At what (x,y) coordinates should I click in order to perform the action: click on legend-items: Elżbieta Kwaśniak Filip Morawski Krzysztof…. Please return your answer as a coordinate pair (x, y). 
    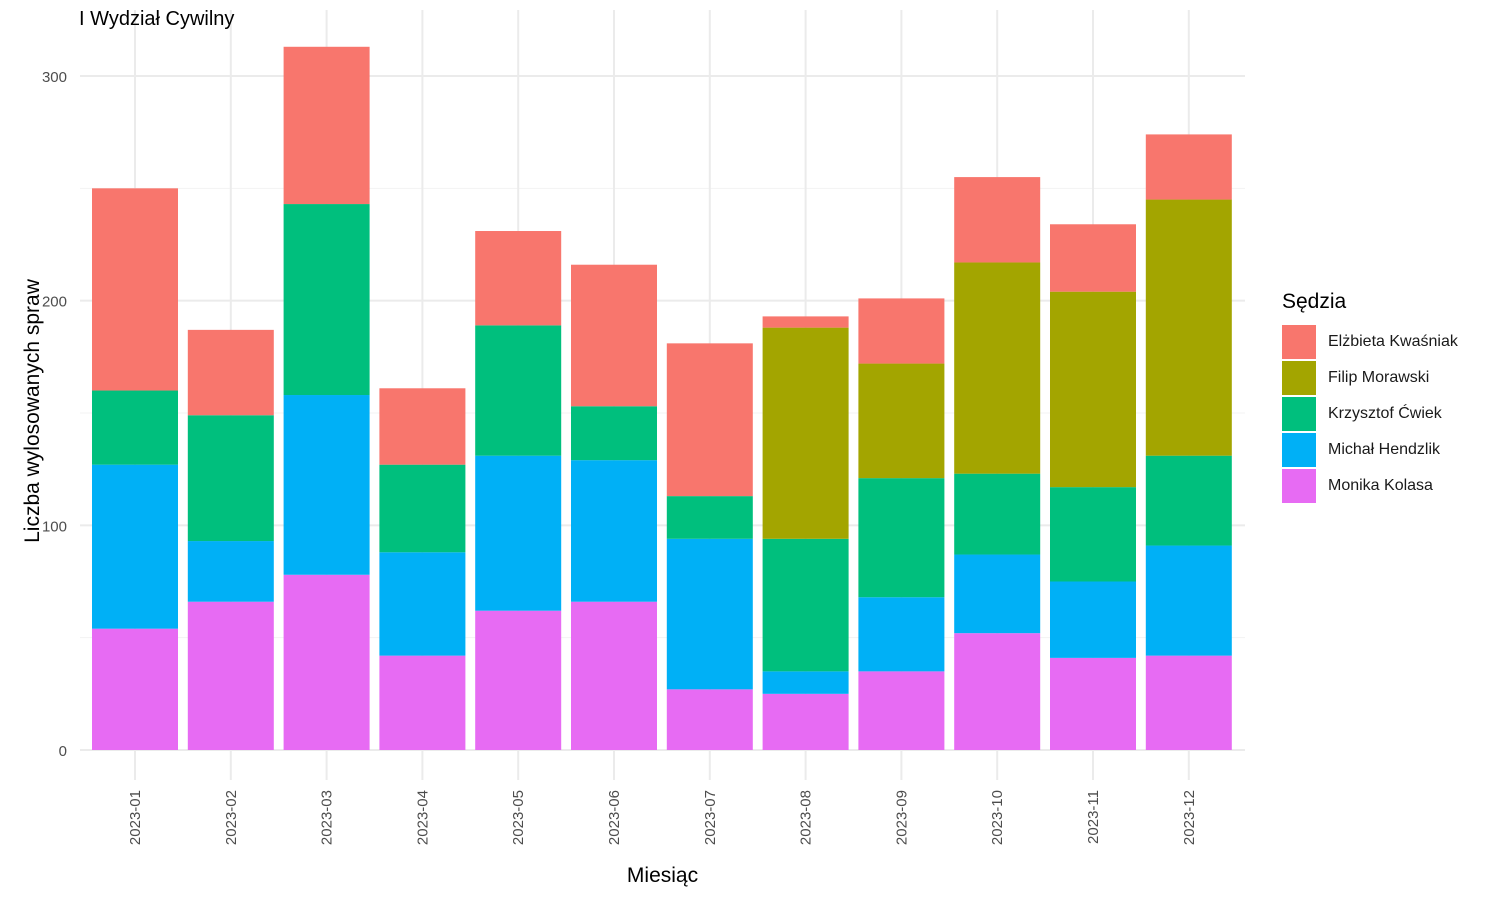
    Looking at the image, I should click on (1370, 414).